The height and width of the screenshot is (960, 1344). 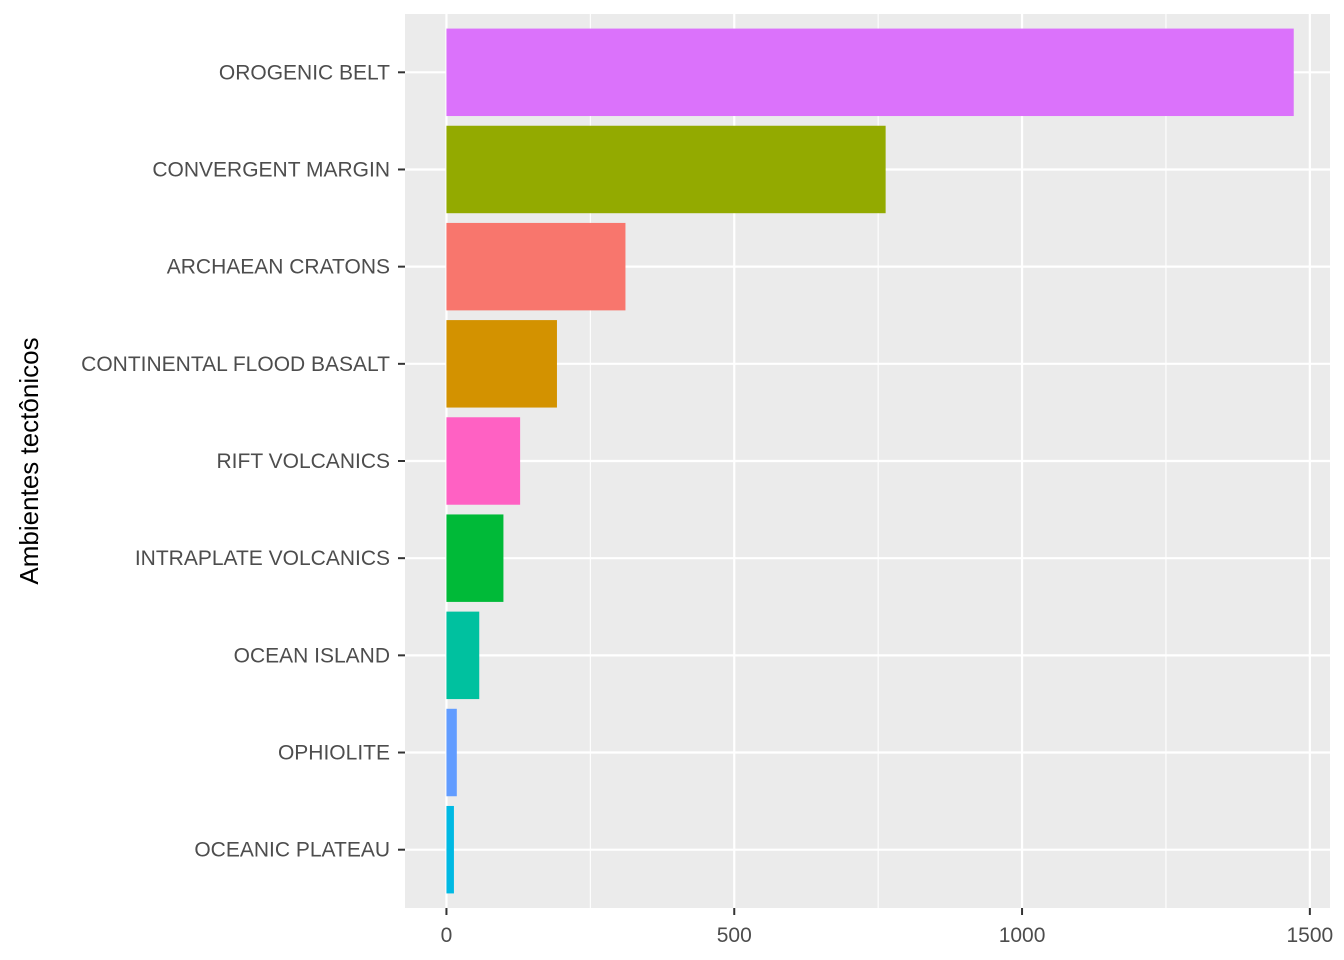 What do you see at coordinates (1309, 935) in the screenshot?
I see `x-tick-label: 1500` at bounding box center [1309, 935].